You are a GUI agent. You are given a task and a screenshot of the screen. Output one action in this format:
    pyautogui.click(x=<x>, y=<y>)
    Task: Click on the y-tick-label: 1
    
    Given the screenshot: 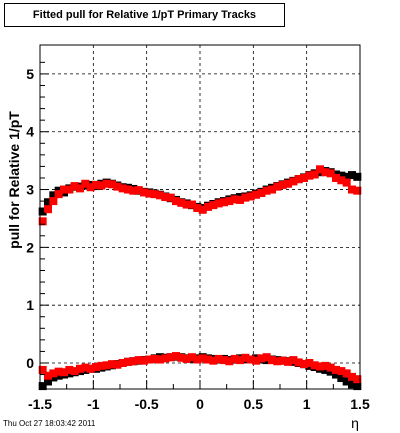 What is the action you would take?
    pyautogui.click(x=30, y=305)
    